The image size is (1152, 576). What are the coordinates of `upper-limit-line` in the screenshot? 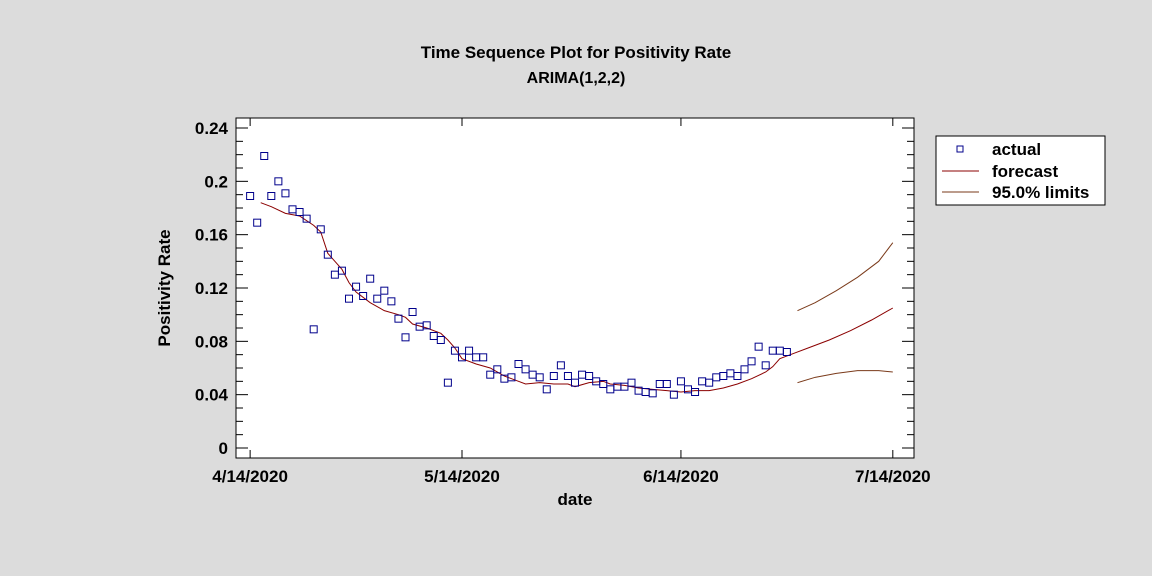 It's located at (845, 277).